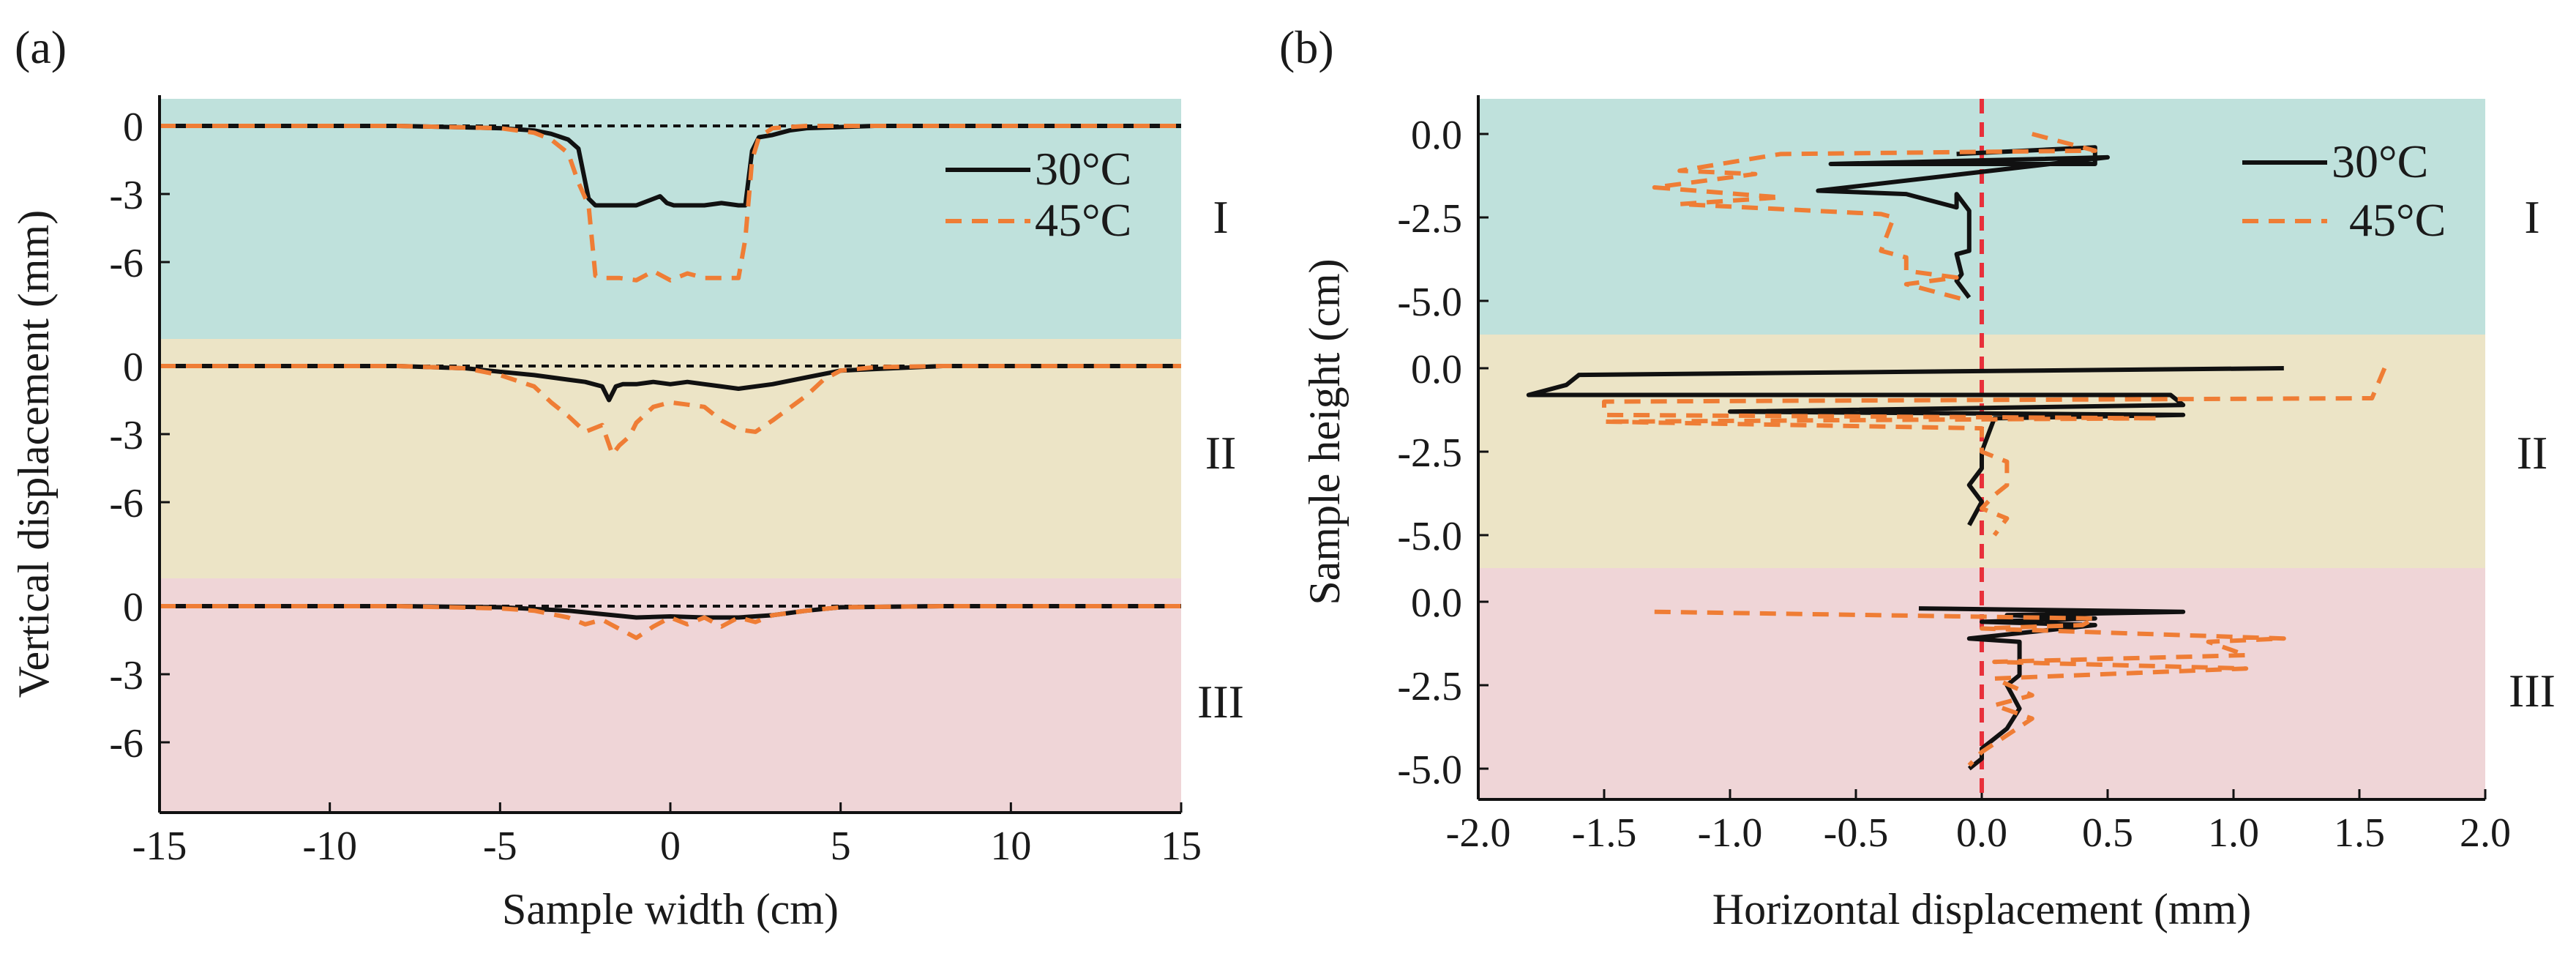 The height and width of the screenshot is (959, 2576). What do you see at coordinates (2233, 833) in the screenshot?
I see `panel-b-x-tick-label: 1.0` at bounding box center [2233, 833].